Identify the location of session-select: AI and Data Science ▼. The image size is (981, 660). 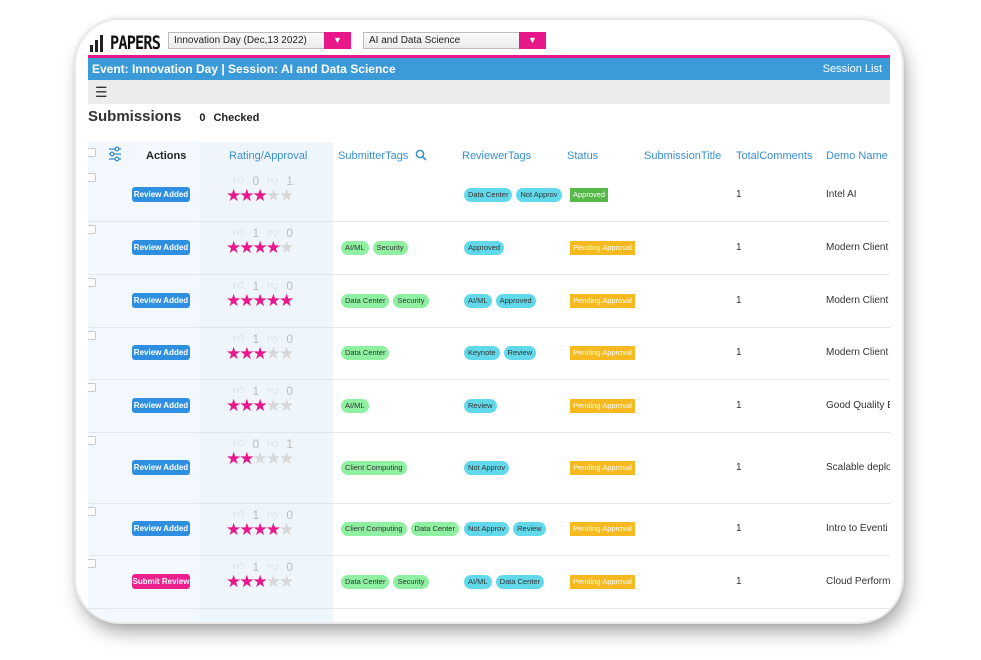
(454, 40).